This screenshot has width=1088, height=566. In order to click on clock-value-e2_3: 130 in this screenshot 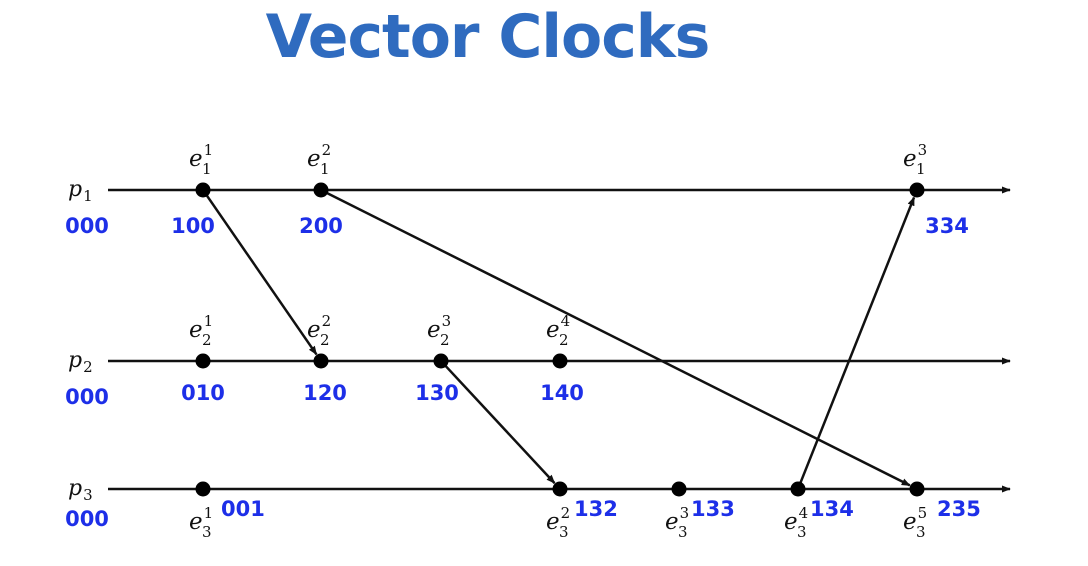, I will do `click(437, 393)`.